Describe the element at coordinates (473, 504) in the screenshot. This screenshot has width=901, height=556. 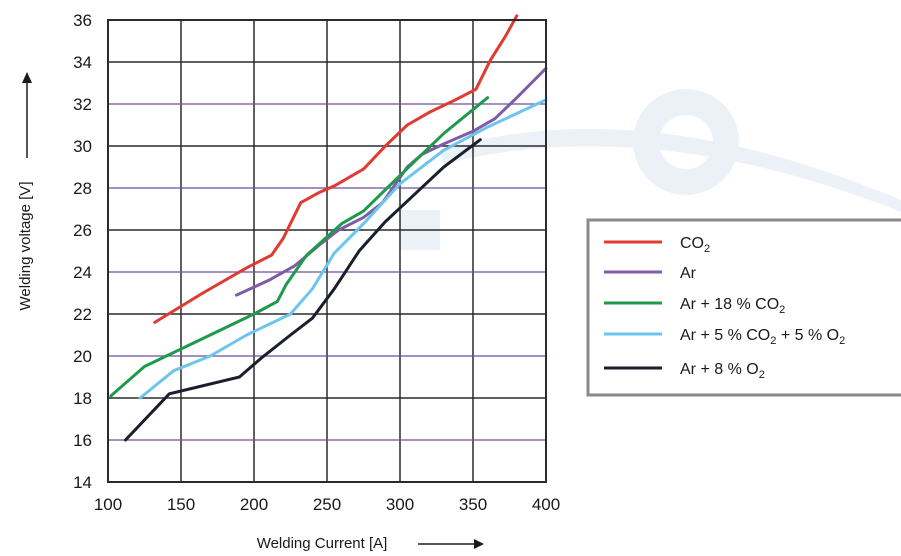
I see `x-tick-label: 350` at that location.